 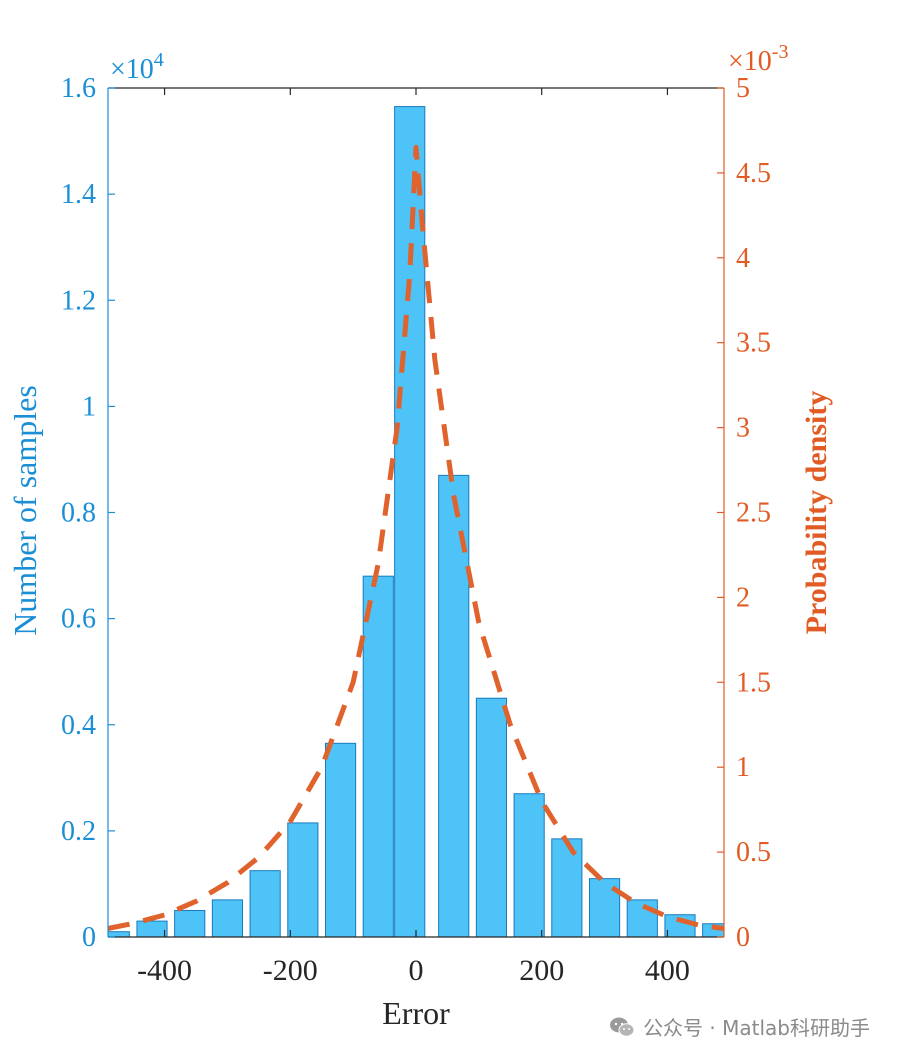 What do you see at coordinates (78, 619) in the screenshot?
I see `left-tick-label-3: 0.6` at bounding box center [78, 619].